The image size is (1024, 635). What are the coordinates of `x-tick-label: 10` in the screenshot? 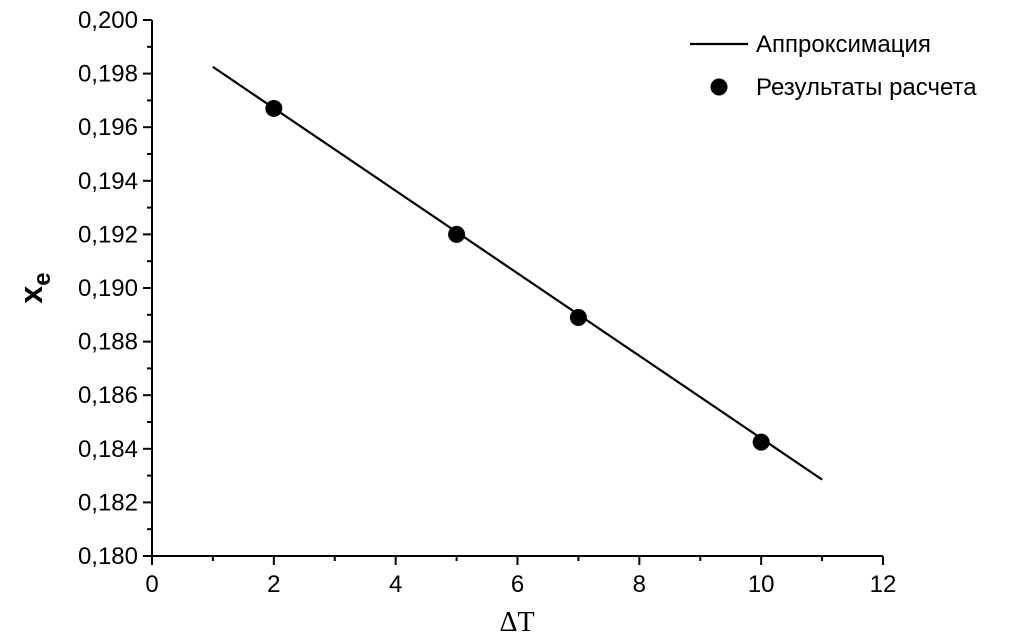 It's located at (761, 584).